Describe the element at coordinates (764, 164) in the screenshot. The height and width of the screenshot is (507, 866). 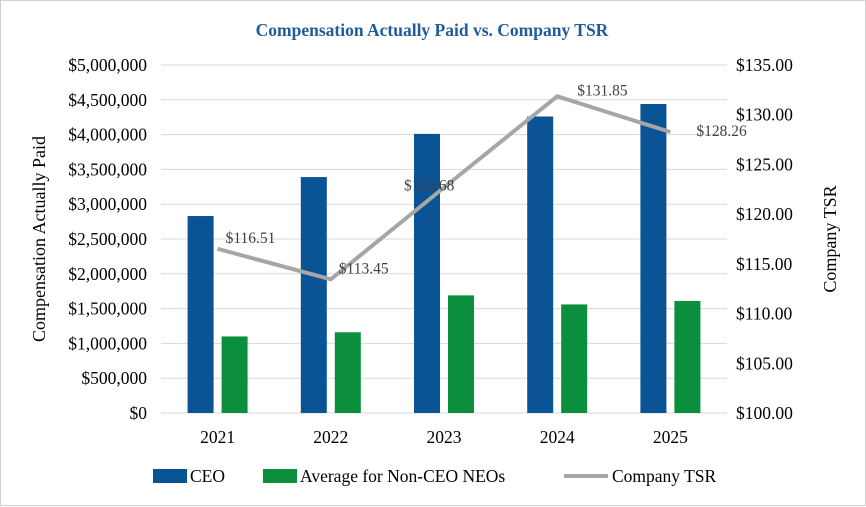
I see `y2-tick-label: $125.00` at that location.